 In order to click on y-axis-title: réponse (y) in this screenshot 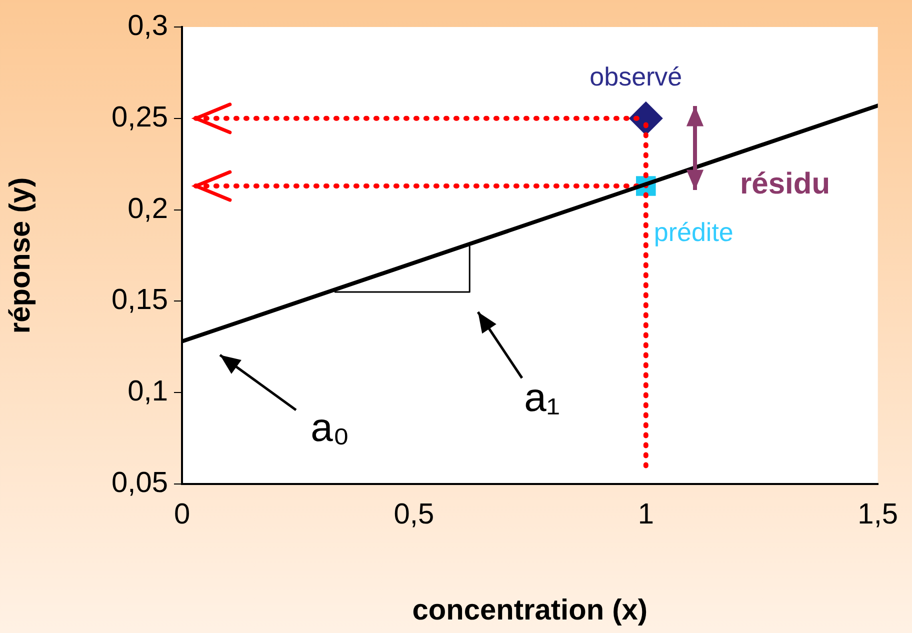, I will do `click(20, 255)`.